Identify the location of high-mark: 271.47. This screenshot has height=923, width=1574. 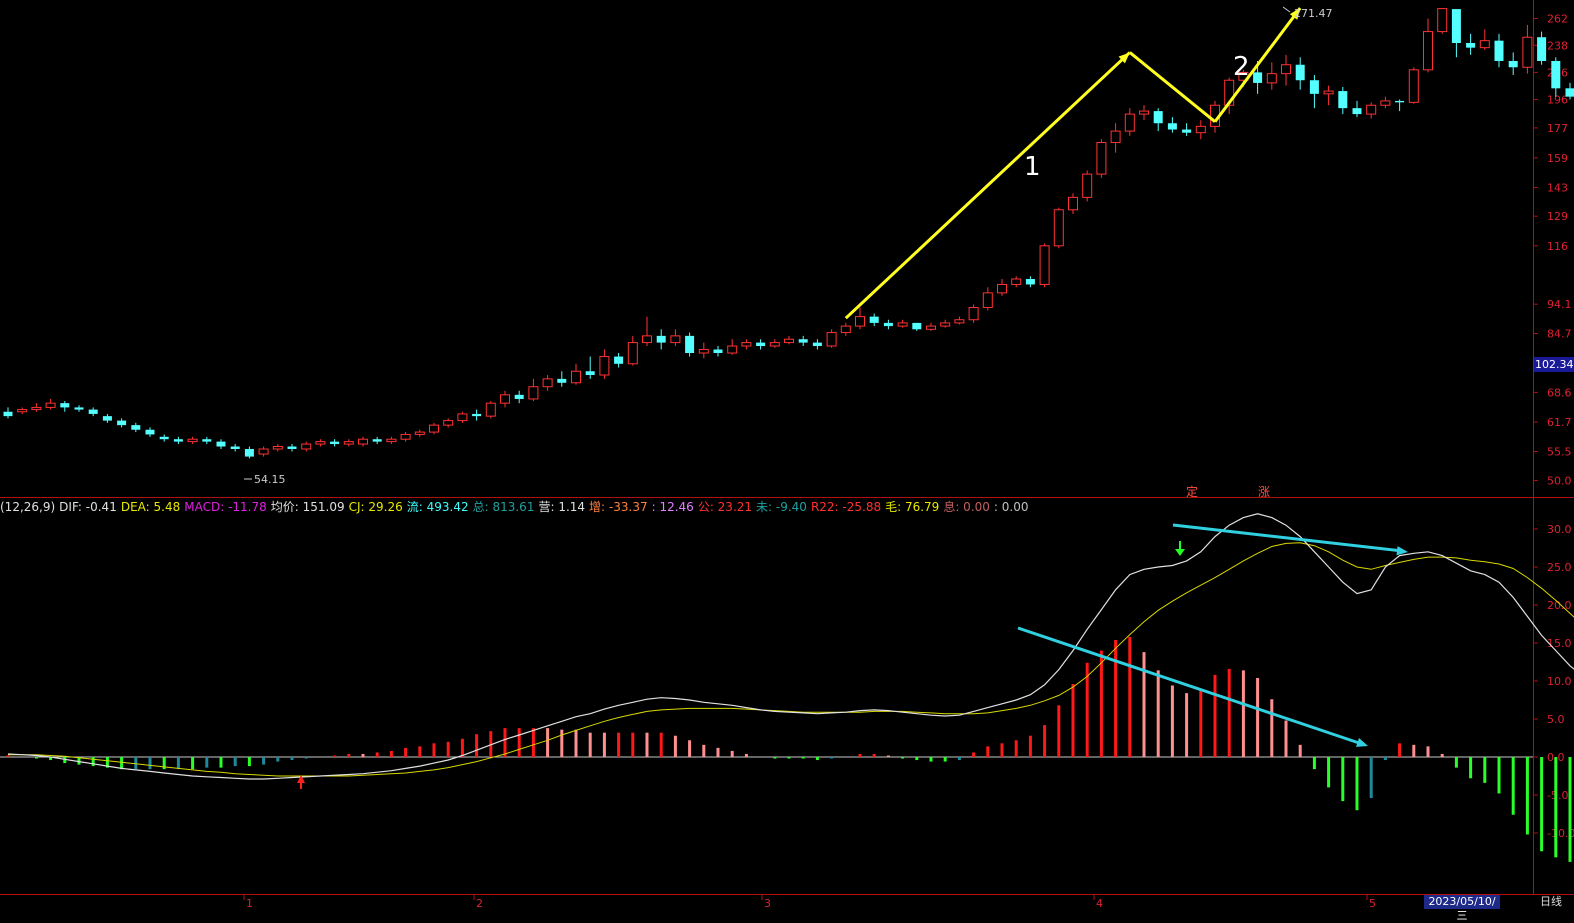
(1313, 13).